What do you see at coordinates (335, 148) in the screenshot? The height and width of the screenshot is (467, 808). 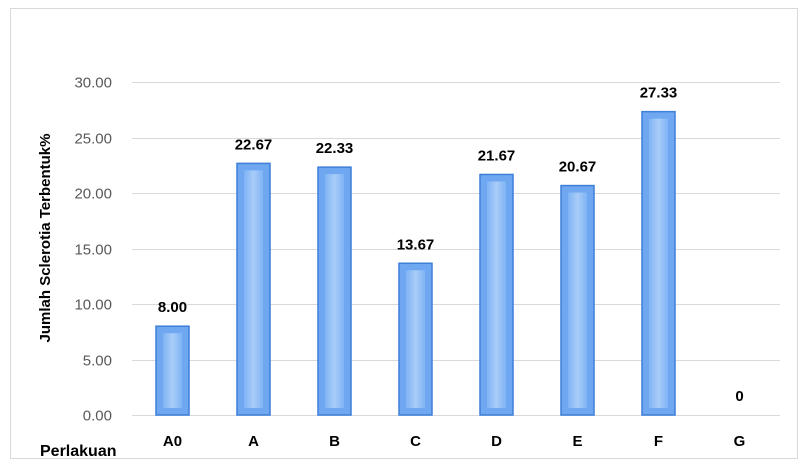 I see `data-label: 22.33` at bounding box center [335, 148].